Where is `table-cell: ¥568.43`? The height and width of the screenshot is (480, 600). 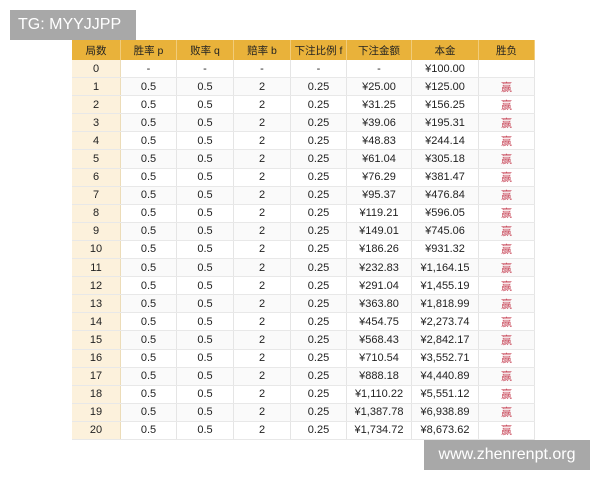 table-cell: ¥568.43 is located at coordinates (379, 340).